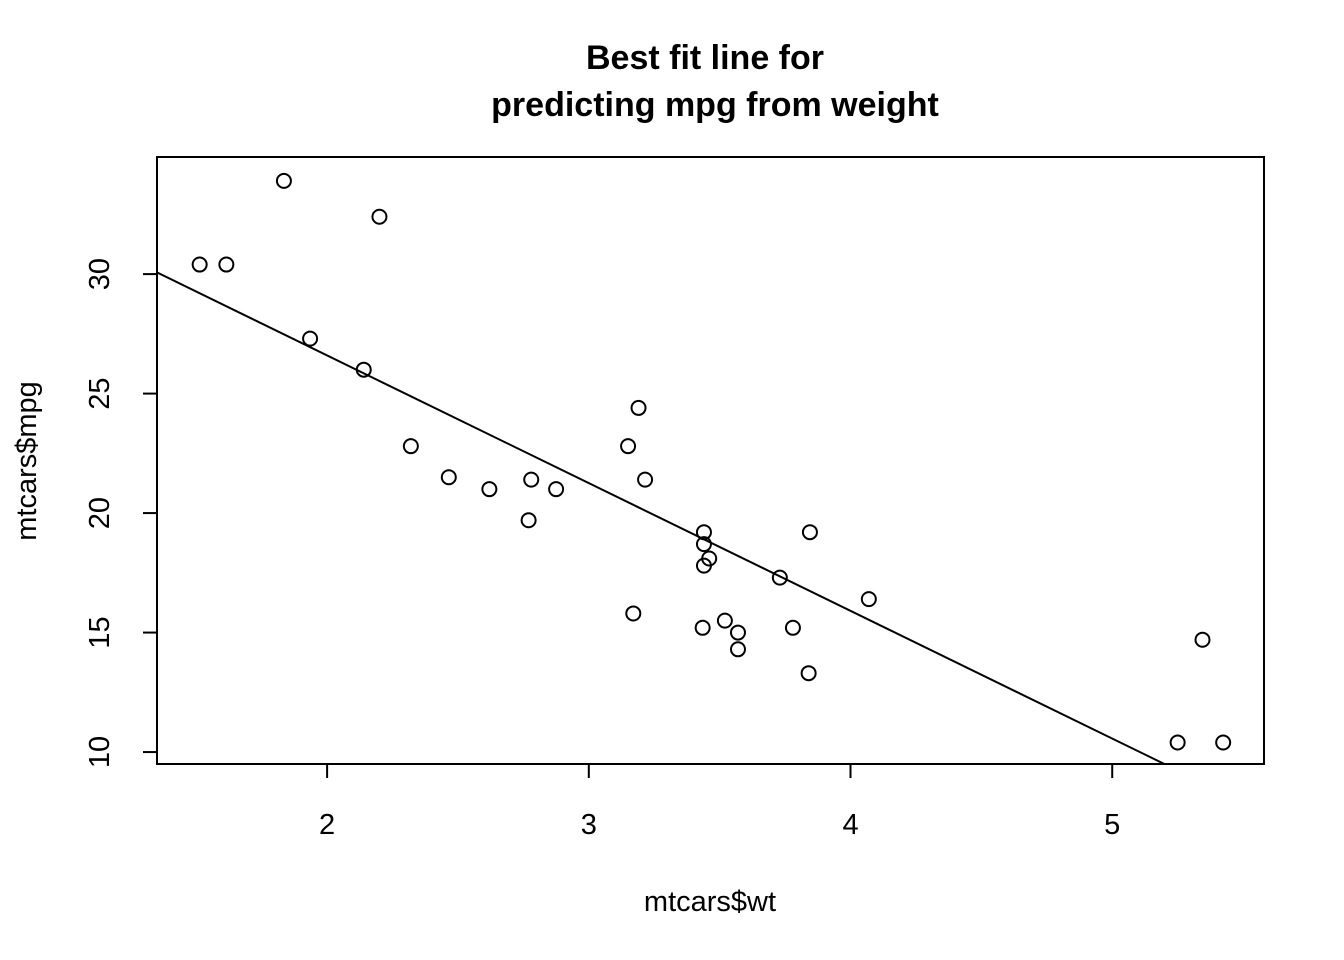 This screenshot has height=960, width=1344. What do you see at coordinates (327, 825) in the screenshot?
I see `x-tick-label: 2` at bounding box center [327, 825].